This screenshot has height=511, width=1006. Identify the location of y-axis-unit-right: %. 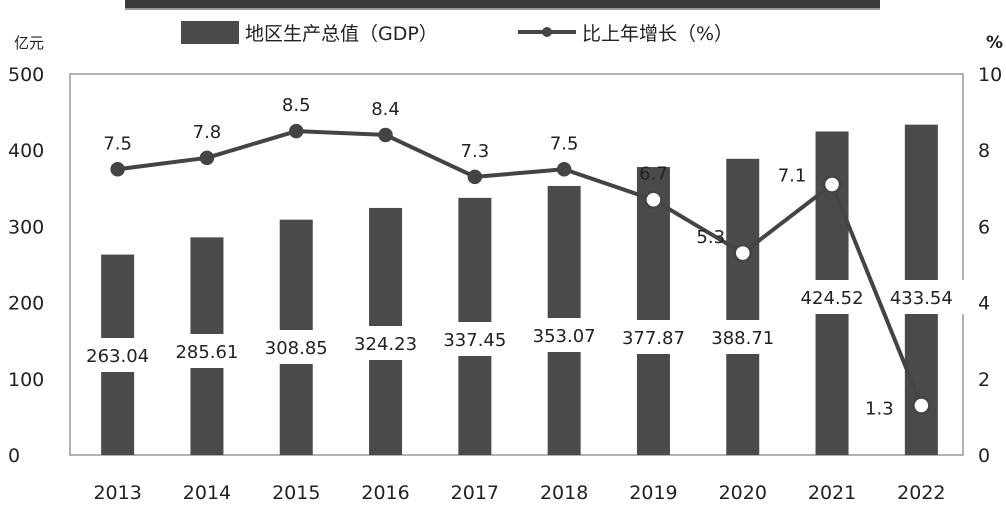
(994, 43).